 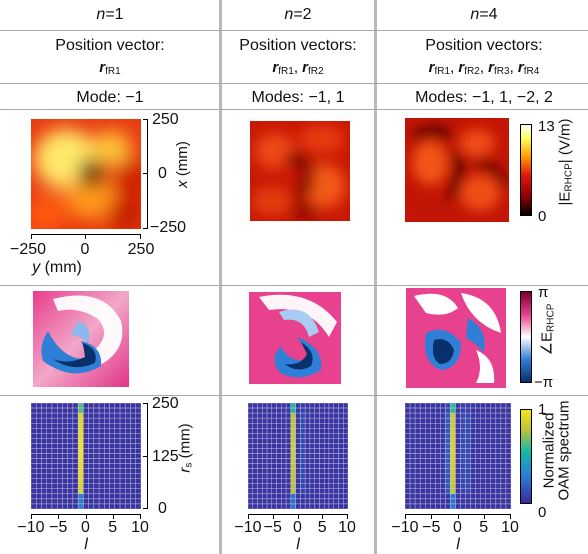 What do you see at coordinates (110, 14) in the screenshot?
I see `col1-n-header: n=1` at bounding box center [110, 14].